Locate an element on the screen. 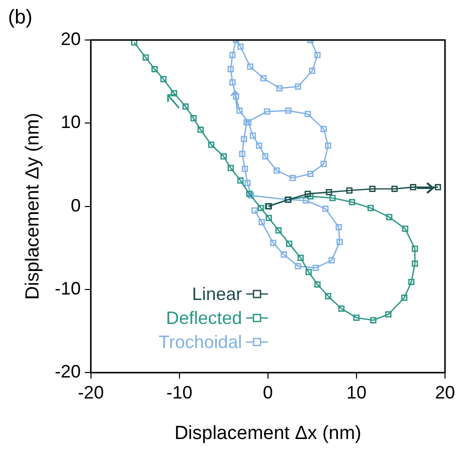  y-tick-label: 0 is located at coordinates (75, 205).